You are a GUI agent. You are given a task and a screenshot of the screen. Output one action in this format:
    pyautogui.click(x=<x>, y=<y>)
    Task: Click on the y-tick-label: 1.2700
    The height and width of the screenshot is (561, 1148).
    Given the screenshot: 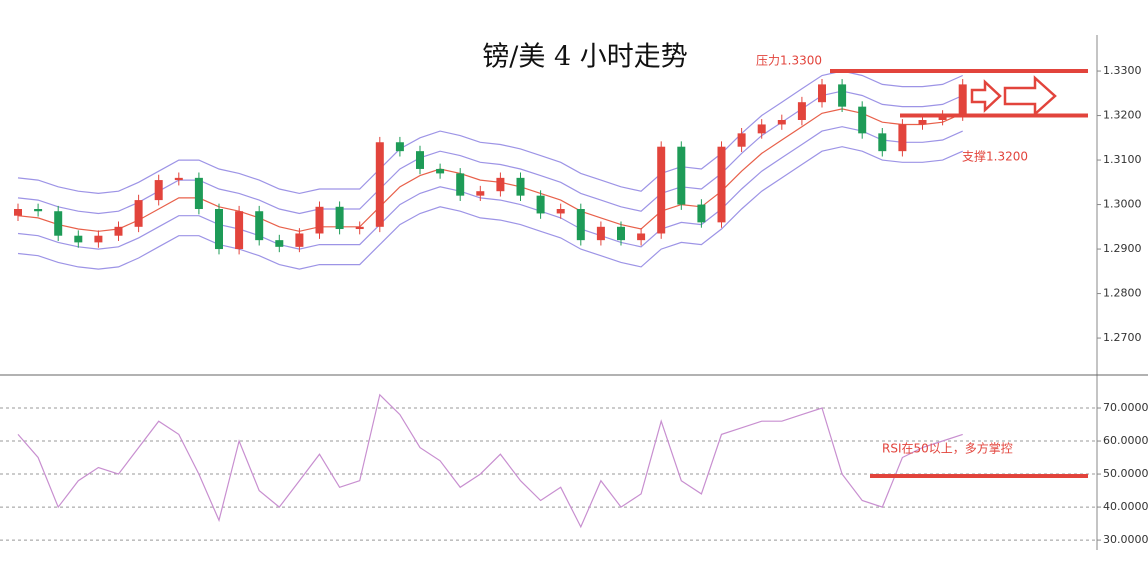 What is the action you would take?
    pyautogui.click(x=1122, y=337)
    